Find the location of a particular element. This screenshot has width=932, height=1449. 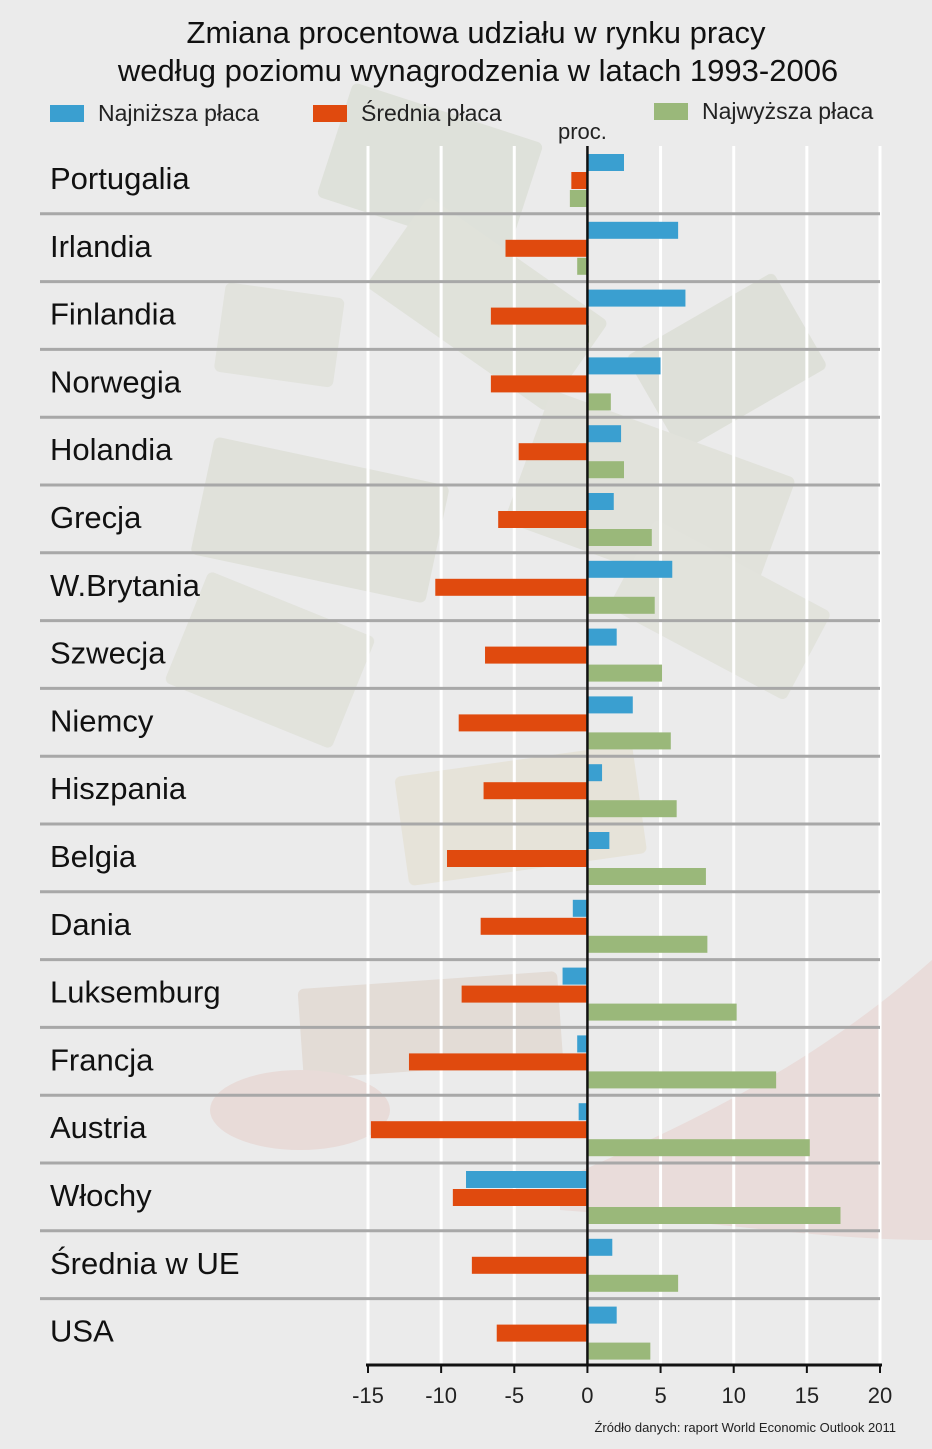

bar-irlandia-najwyzsza-placa is located at coordinates (582, 266).